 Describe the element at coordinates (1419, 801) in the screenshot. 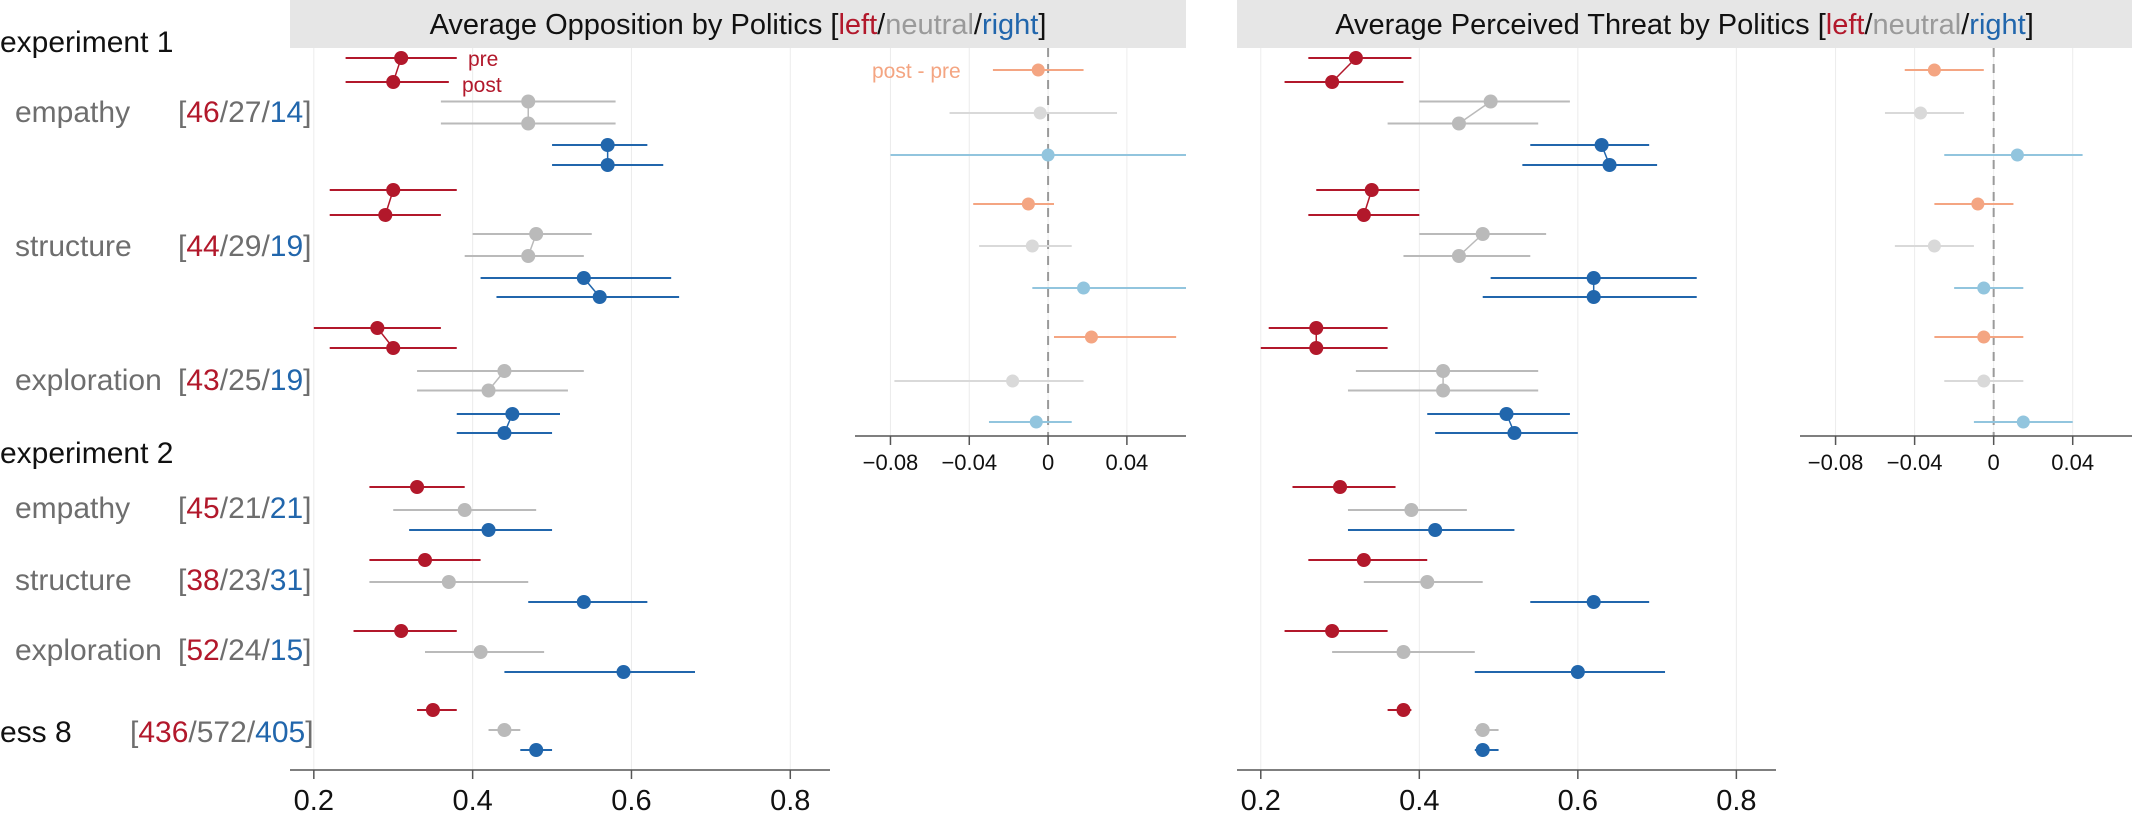

I see `x-tick-label: 0.4` at that location.